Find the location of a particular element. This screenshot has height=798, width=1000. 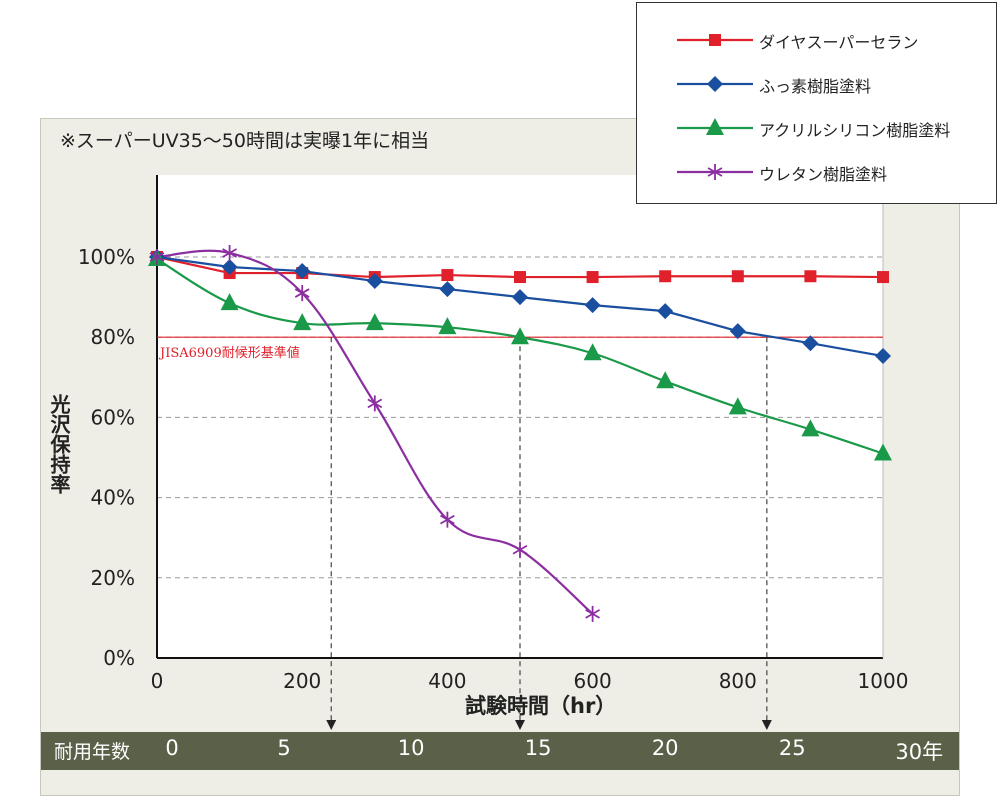

service-life-label: 10 is located at coordinates (411, 748).